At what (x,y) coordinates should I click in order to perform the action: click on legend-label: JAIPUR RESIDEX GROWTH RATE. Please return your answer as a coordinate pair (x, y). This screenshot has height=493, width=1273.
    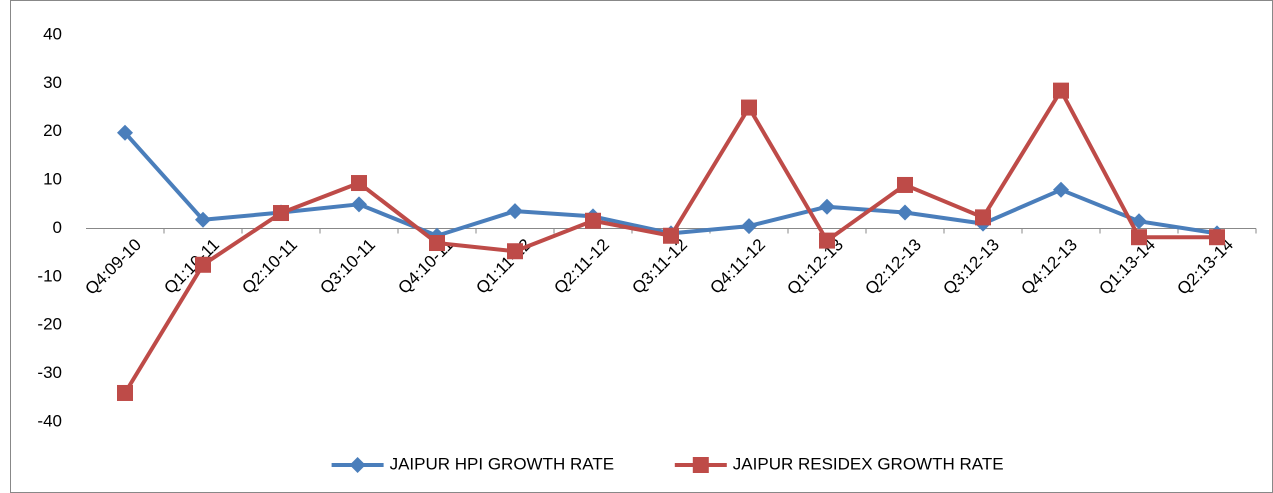
    Looking at the image, I should click on (868, 463).